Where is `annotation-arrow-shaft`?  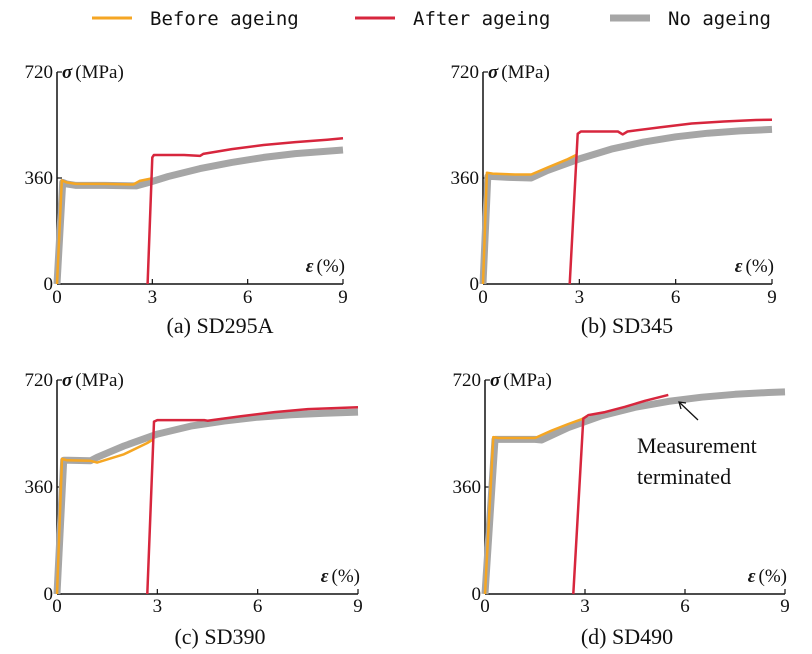
annotation-arrow-shaft is located at coordinates (688, 411).